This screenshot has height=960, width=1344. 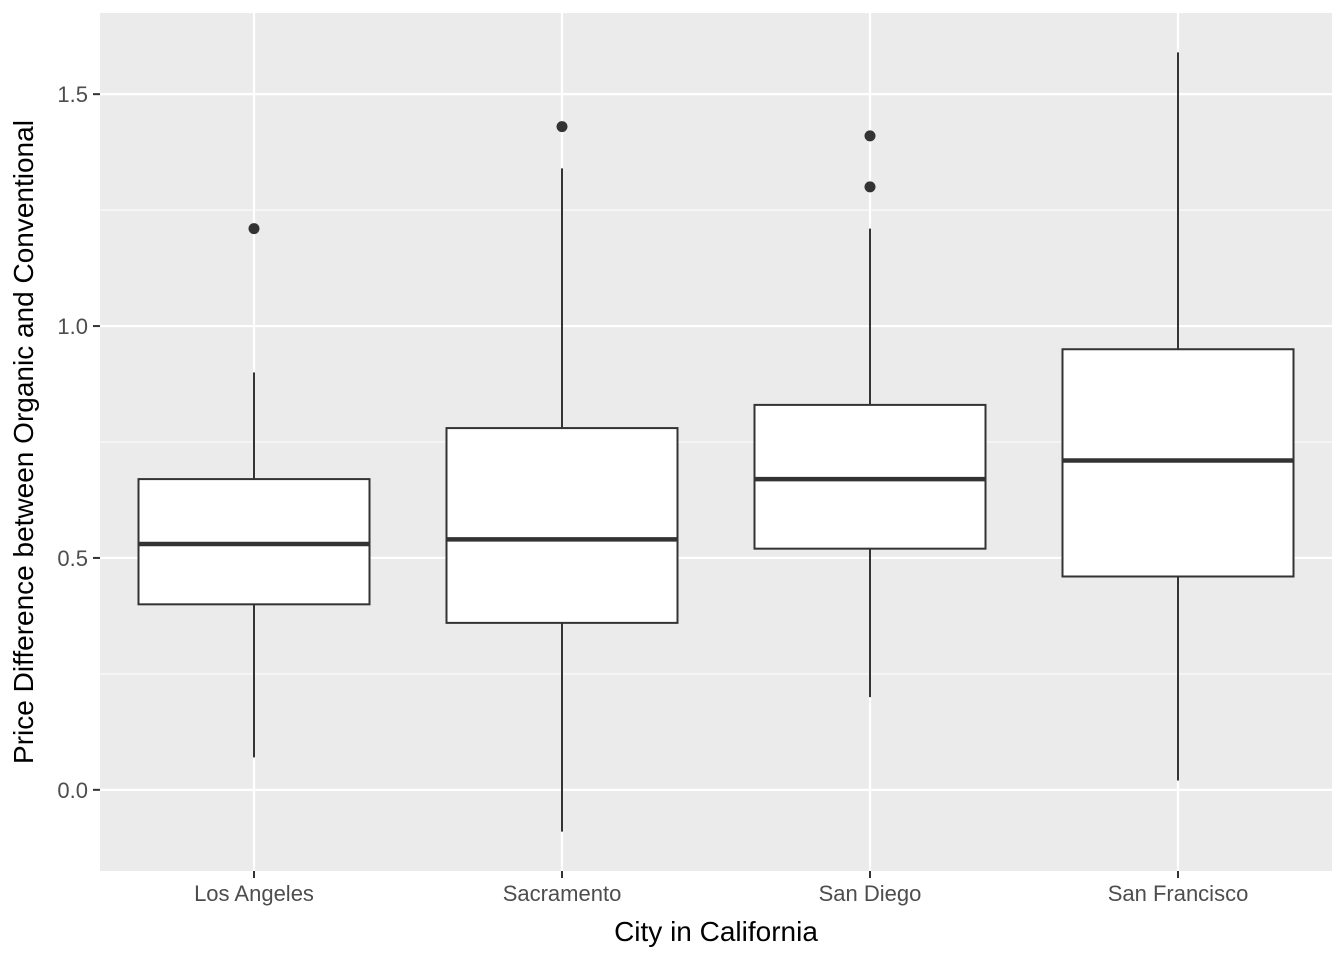 I want to click on x-tick-label: Los Angeles, so click(x=254, y=893).